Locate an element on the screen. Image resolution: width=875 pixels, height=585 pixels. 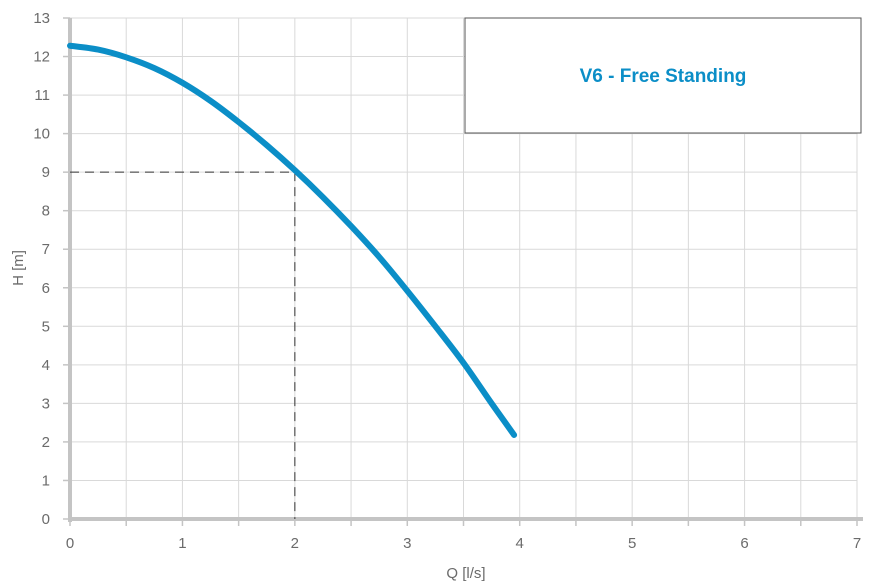
x-axis-label: Q [l/s] is located at coordinates (465, 573).